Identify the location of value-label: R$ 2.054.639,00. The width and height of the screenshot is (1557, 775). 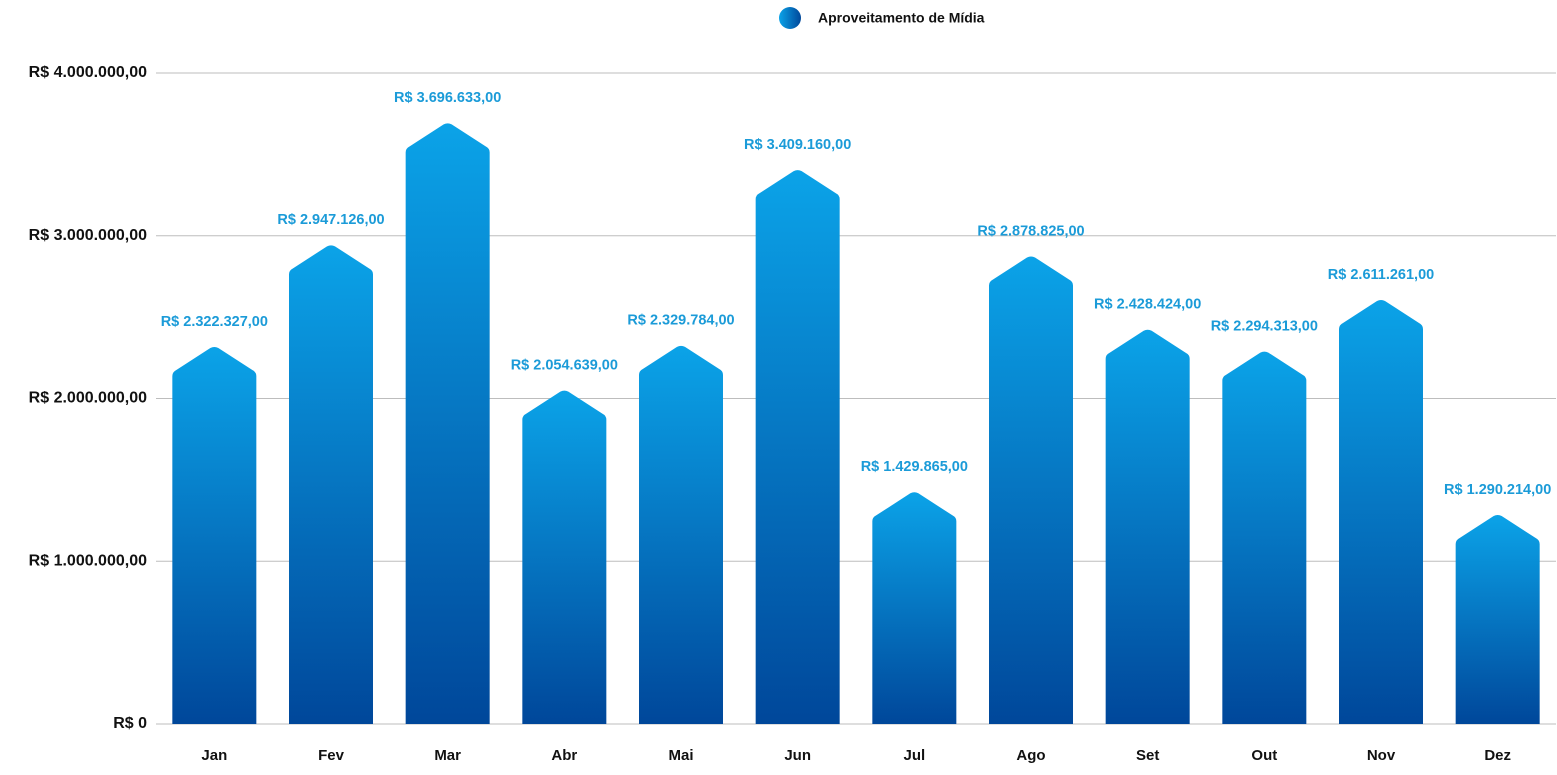
(564, 365).